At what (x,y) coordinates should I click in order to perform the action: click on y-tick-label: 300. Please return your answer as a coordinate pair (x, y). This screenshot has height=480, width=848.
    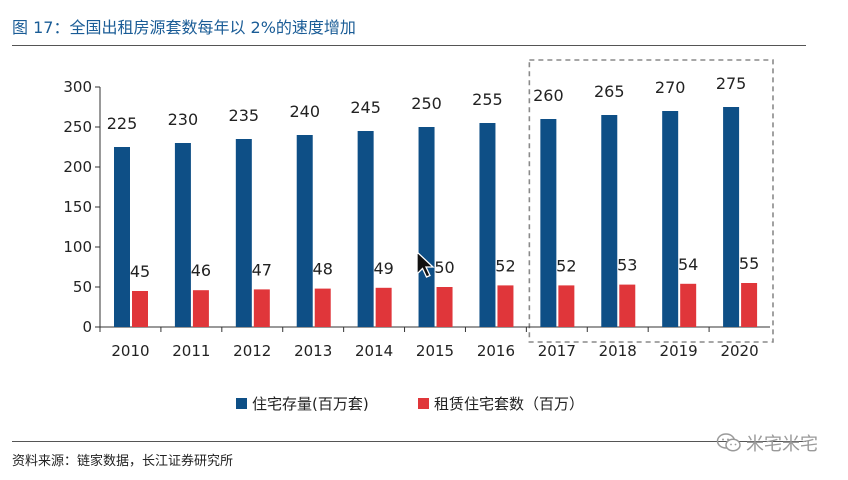
    Looking at the image, I should click on (77, 87).